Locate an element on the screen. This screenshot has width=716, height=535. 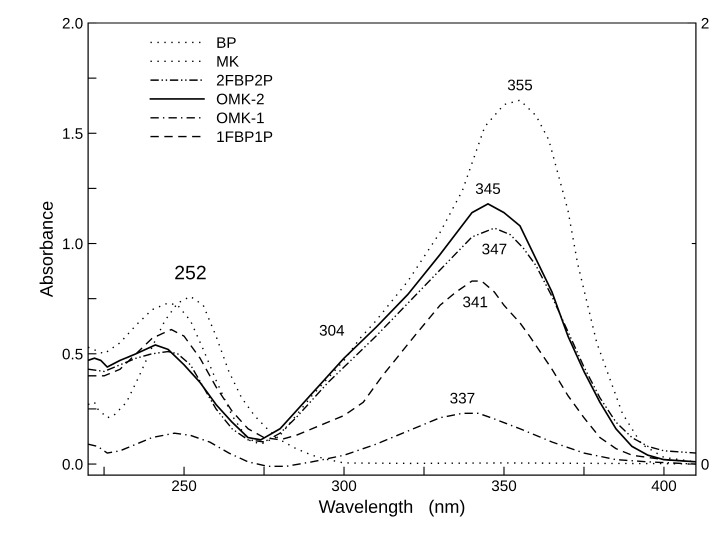
legend-label: MK is located at coordinates (228, 61).